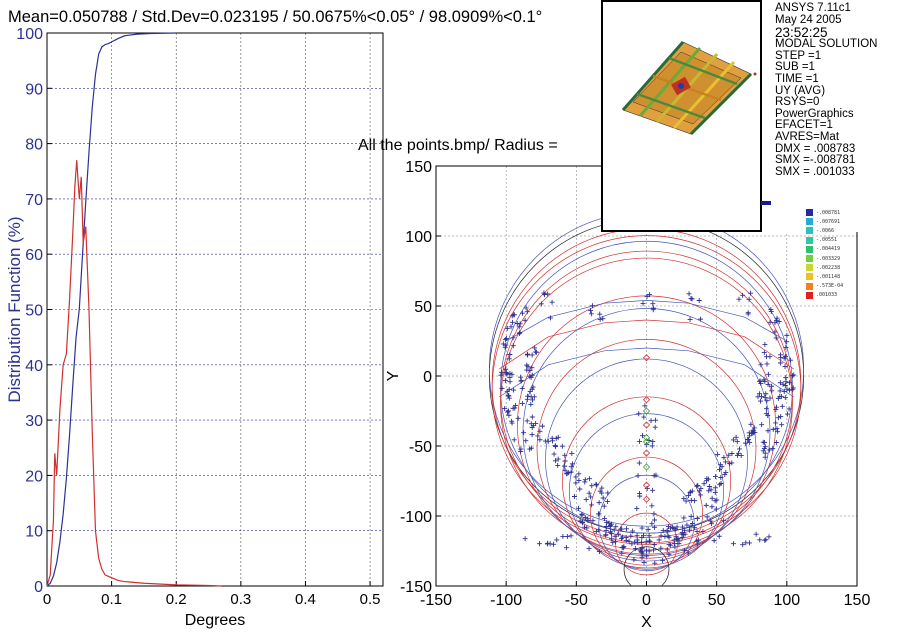 The width and height of the screenshot is (898, 634). I want to click on x-tick-label: -50, so click(576, 600).